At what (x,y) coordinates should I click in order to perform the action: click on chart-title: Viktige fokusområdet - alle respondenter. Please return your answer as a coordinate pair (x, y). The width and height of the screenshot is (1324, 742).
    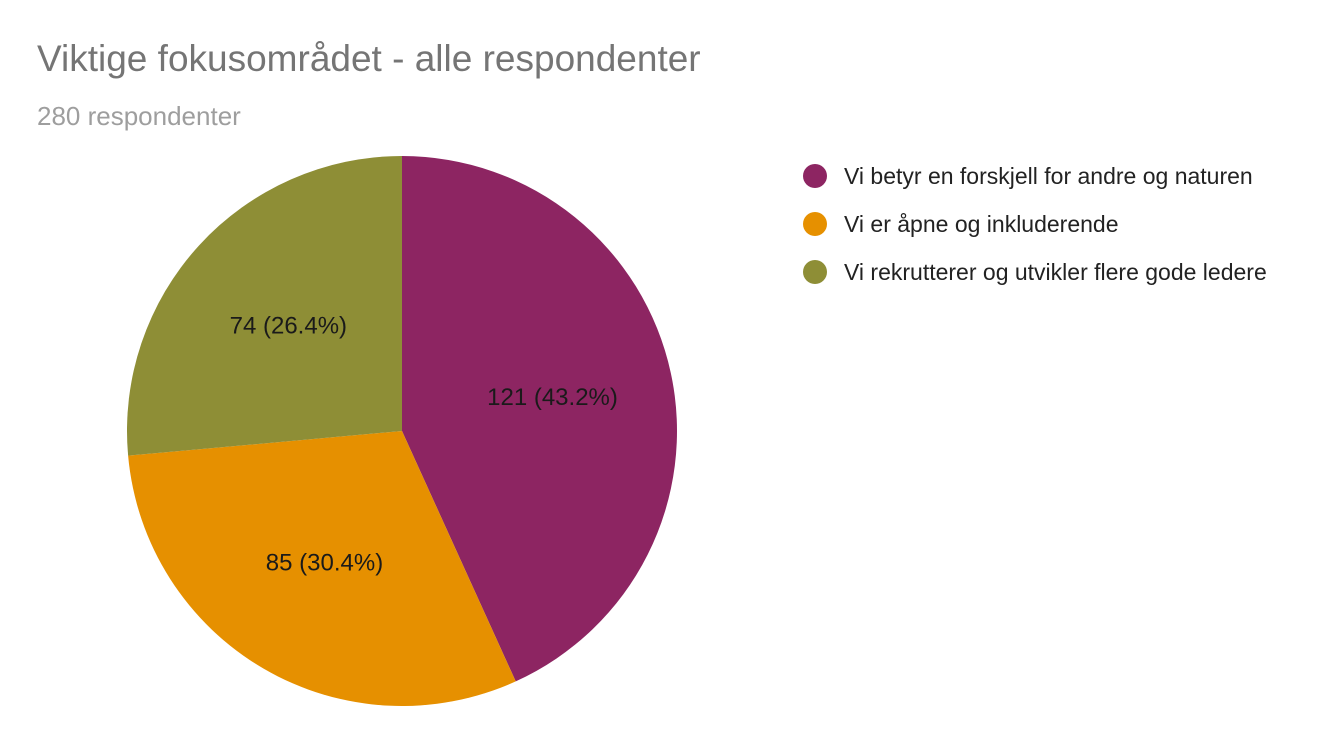
    Looking at the image, I should click on (369, 58).